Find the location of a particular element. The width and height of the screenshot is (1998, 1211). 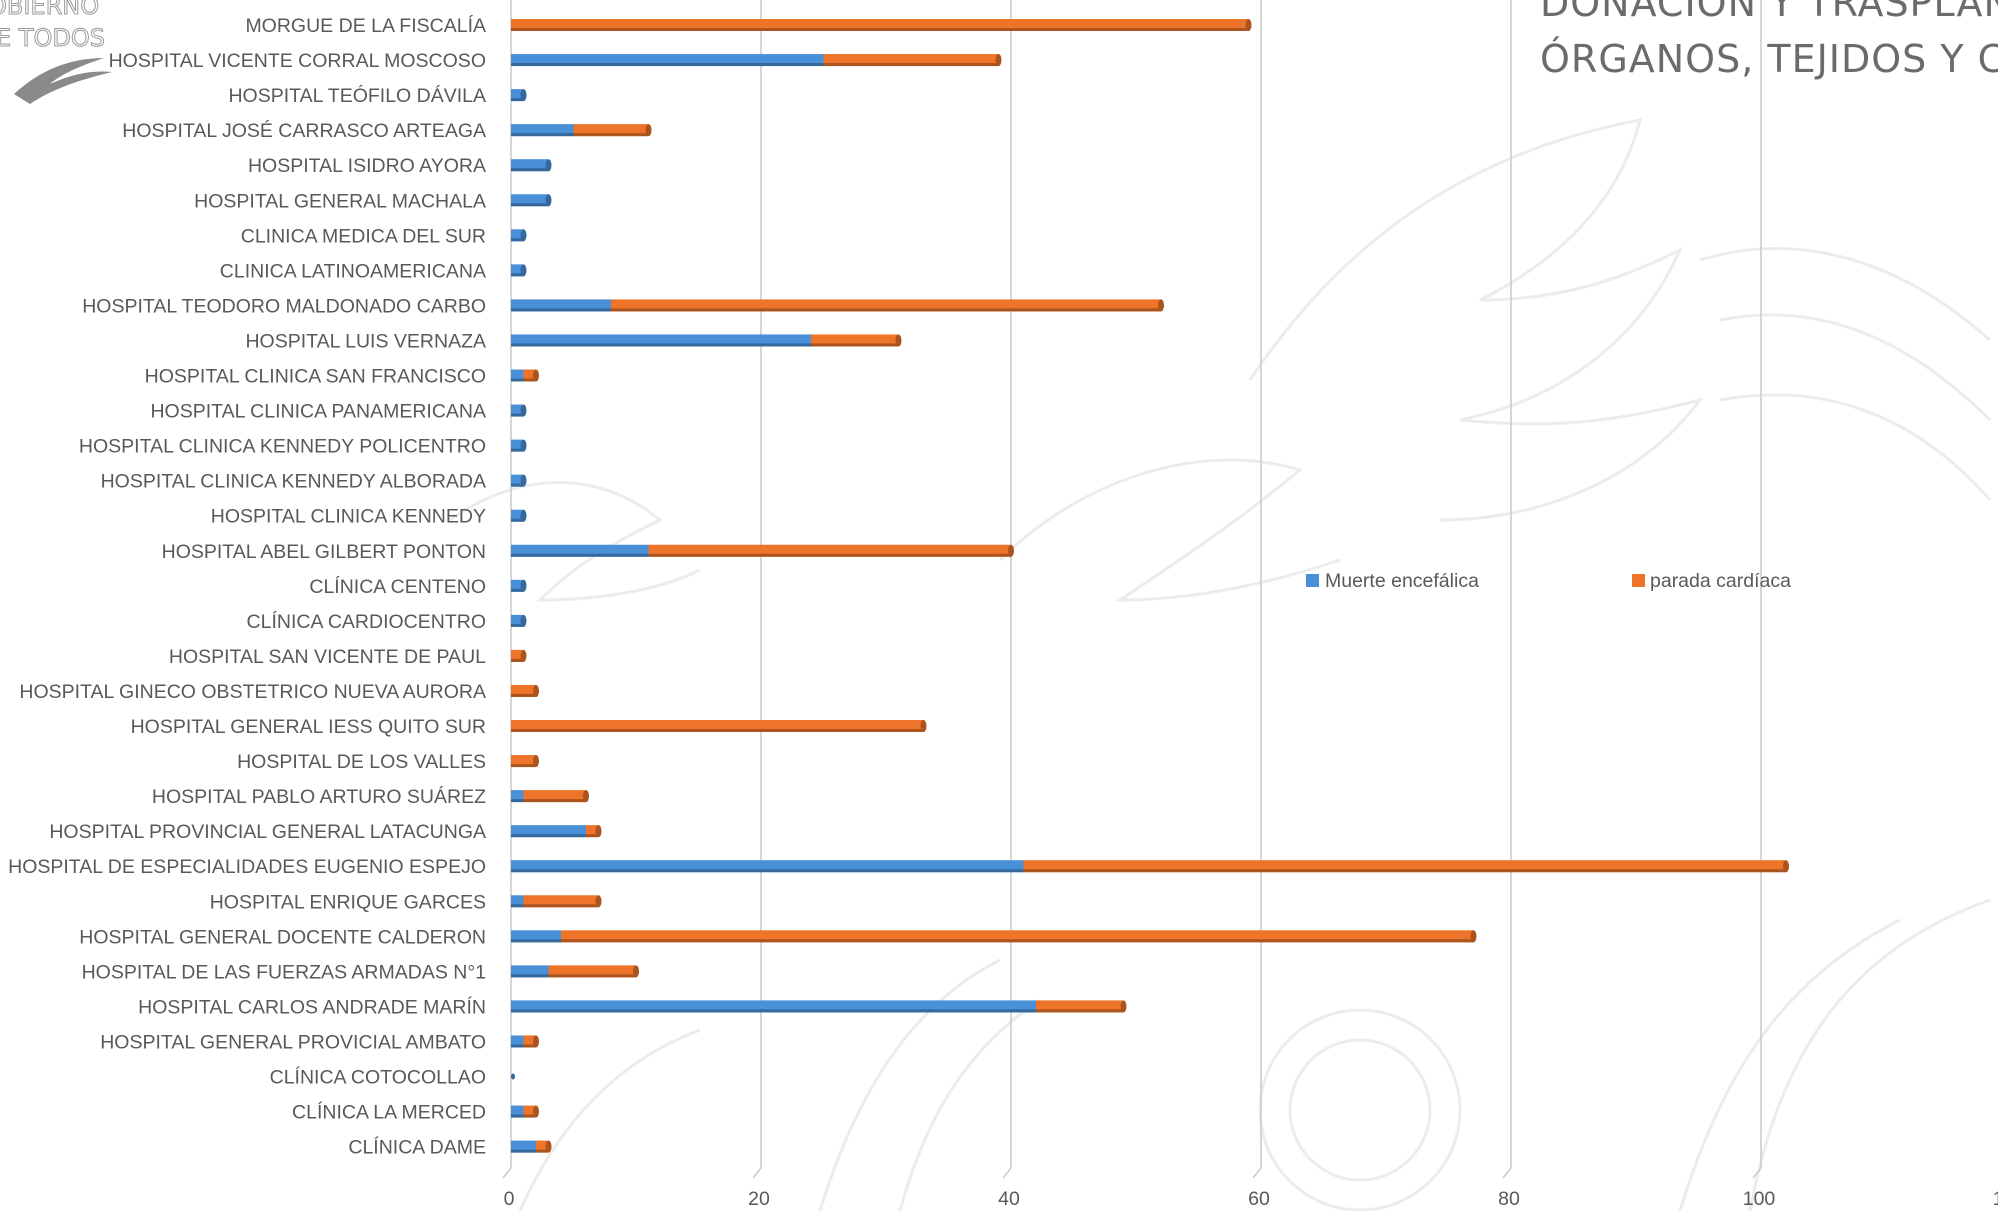

category-label: HOSPITAL LUIS VERNAZA is located at coordinates (365, 341).